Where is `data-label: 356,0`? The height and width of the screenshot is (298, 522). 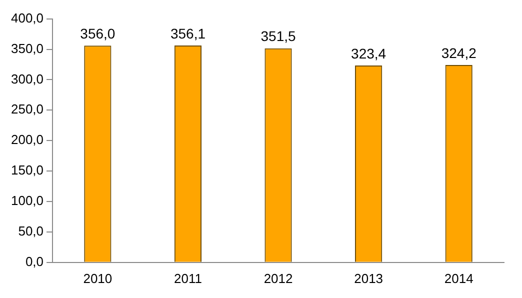 data-label: 356,0 is located at coordinates (98, 33).